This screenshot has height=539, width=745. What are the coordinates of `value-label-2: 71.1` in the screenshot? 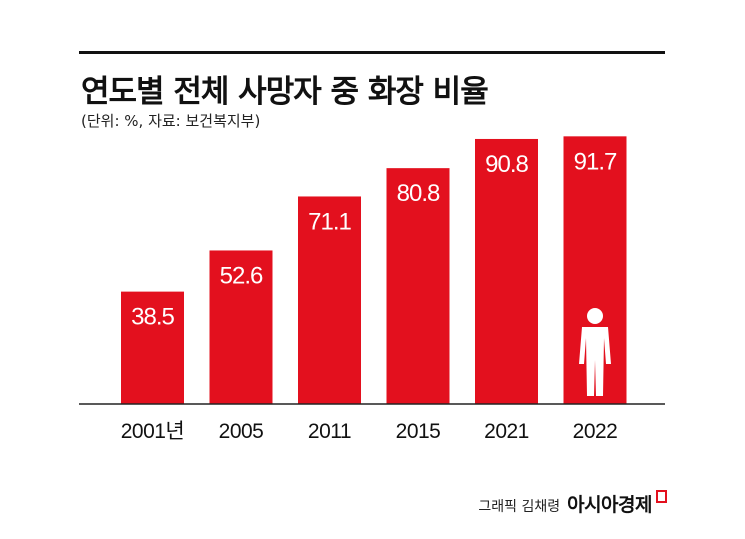 It's located at (329, 221).